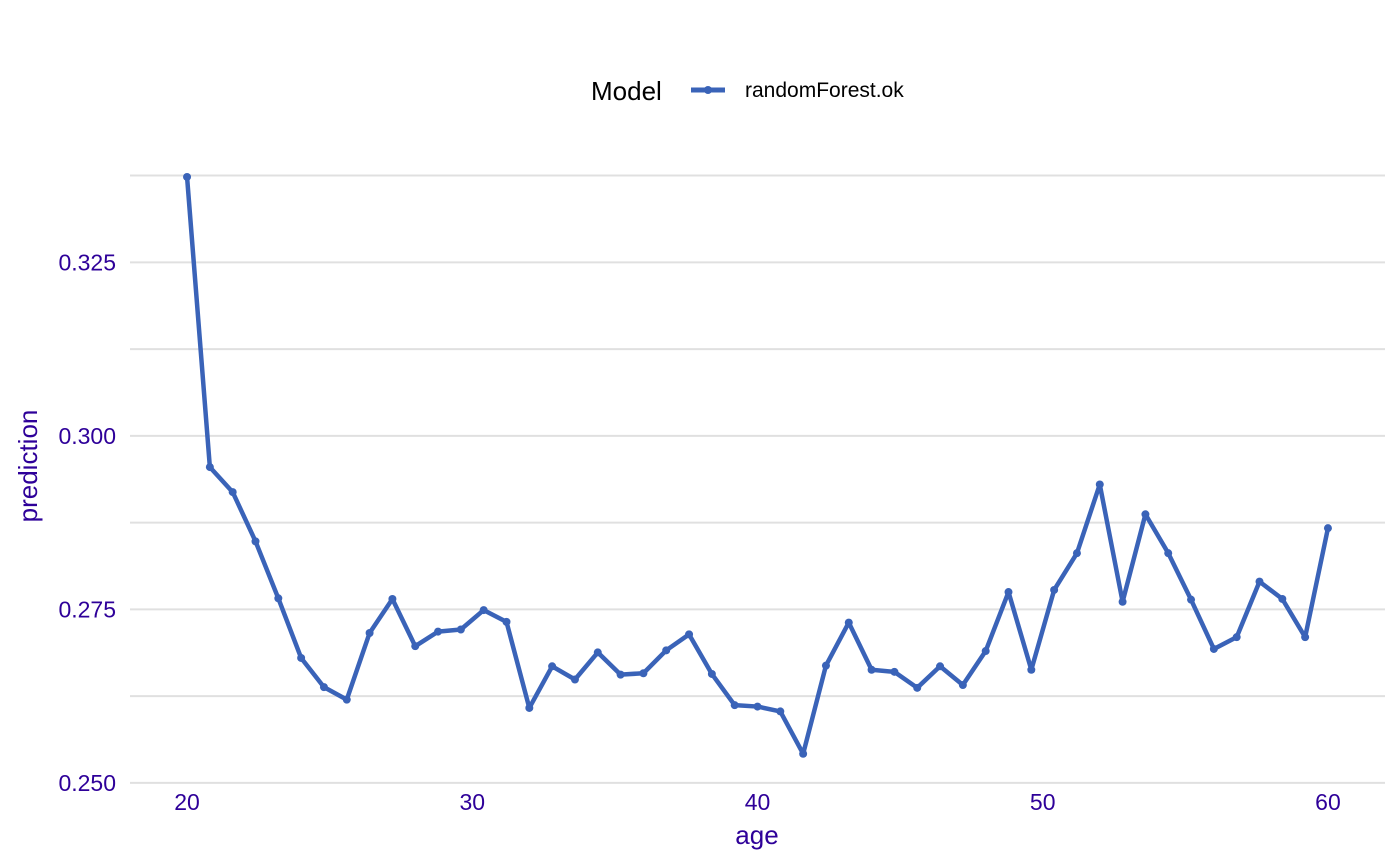 The height and width of the screenshot is (866, 1400). Describe the element at coordinates (187, 802) in the screenshot. I see `x-tick-label: 20` at that location.